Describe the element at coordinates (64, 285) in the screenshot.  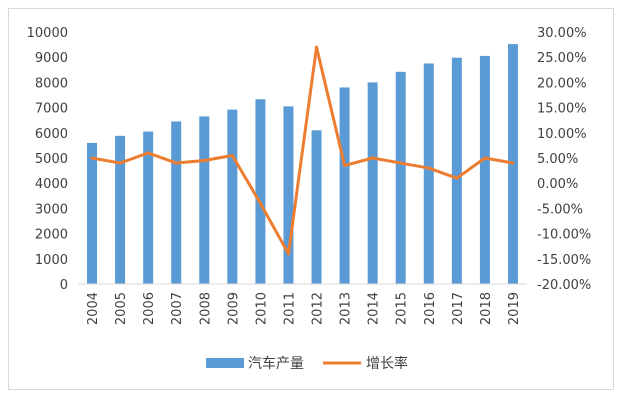
I see `left-tick-label: 0` at that location.